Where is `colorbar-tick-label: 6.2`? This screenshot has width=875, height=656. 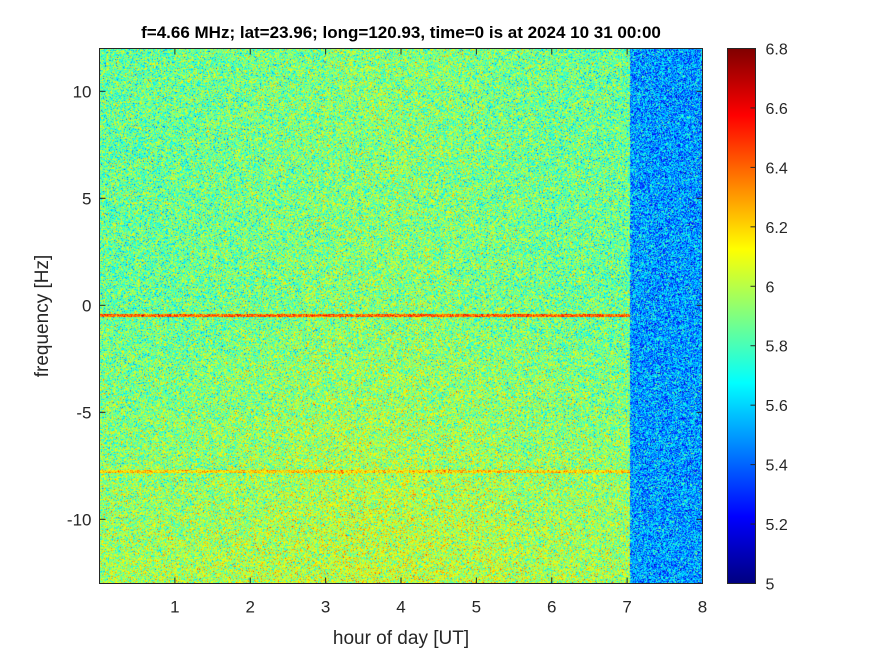
colorbar-tick-label: 6.2 is located at coordinates (777, 228).